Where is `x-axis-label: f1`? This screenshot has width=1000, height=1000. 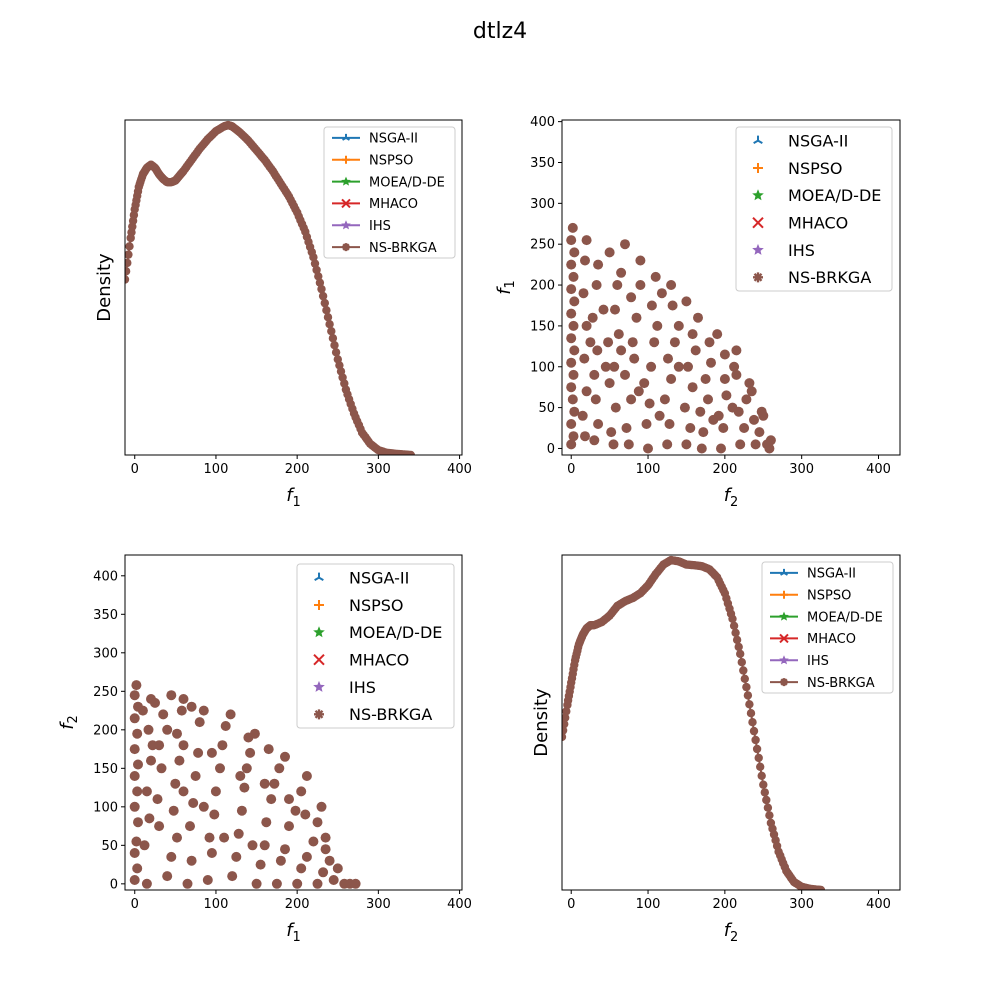
x-axis-label: f1 is located at coordinates (293, 932).